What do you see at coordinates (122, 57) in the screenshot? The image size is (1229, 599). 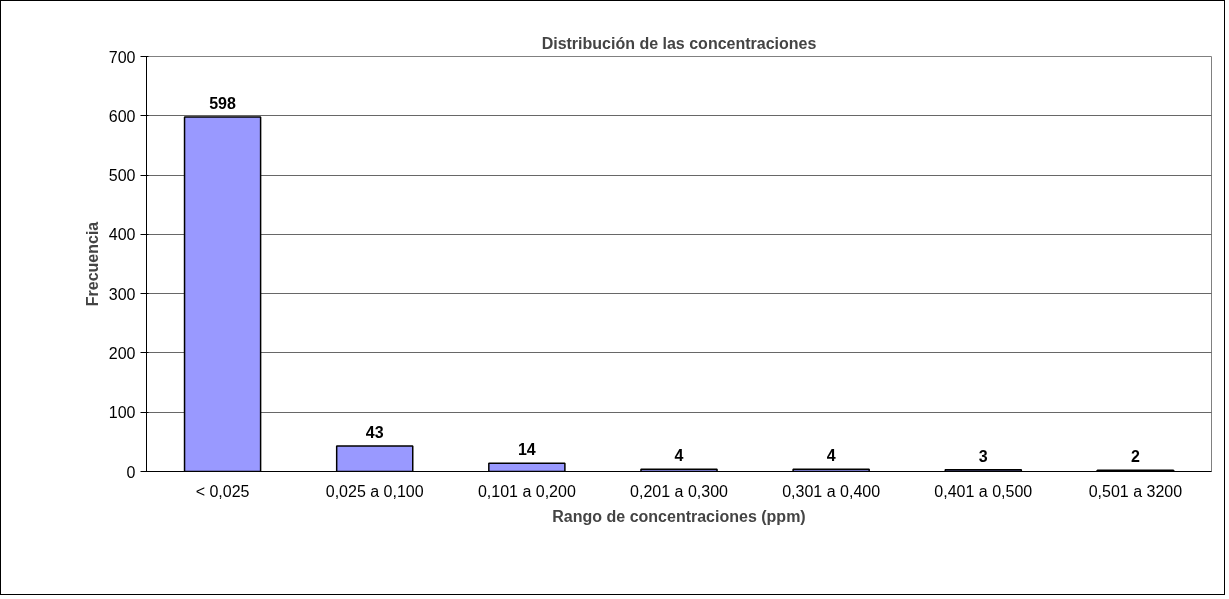 I see `y-tick-label: 700` at bounding box center [122, 57].